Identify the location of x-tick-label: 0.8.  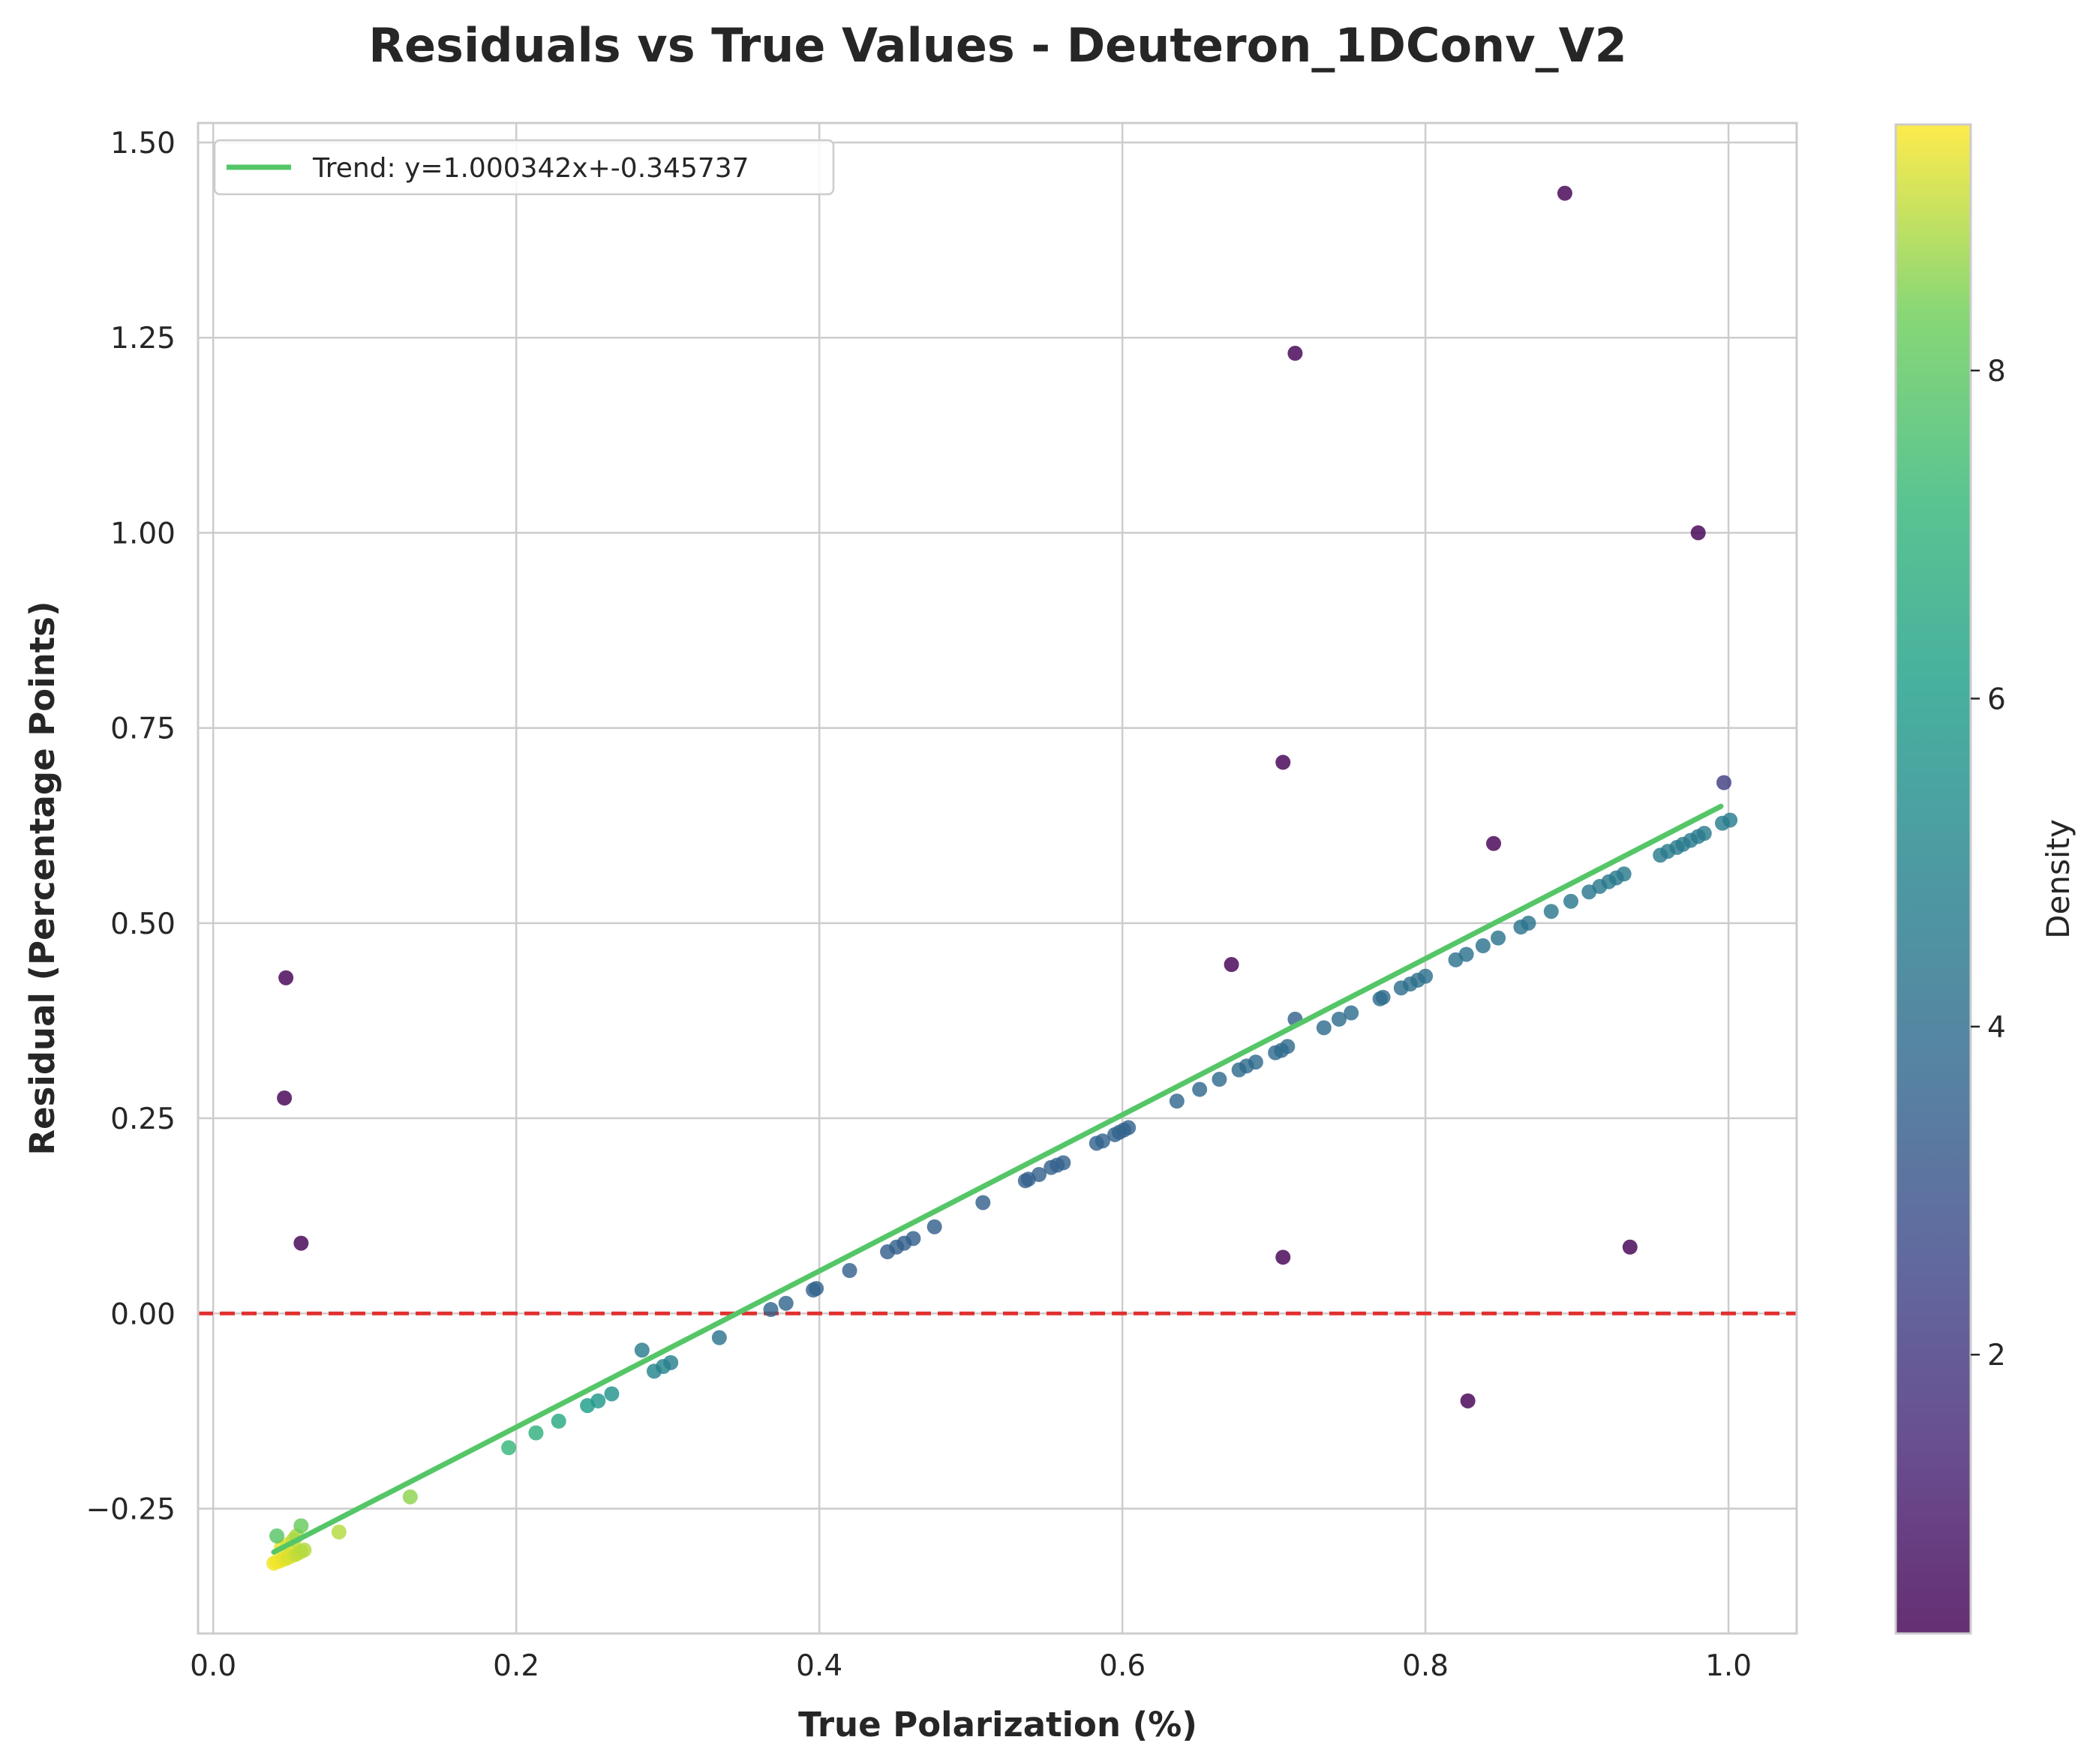
(1425, 1666).